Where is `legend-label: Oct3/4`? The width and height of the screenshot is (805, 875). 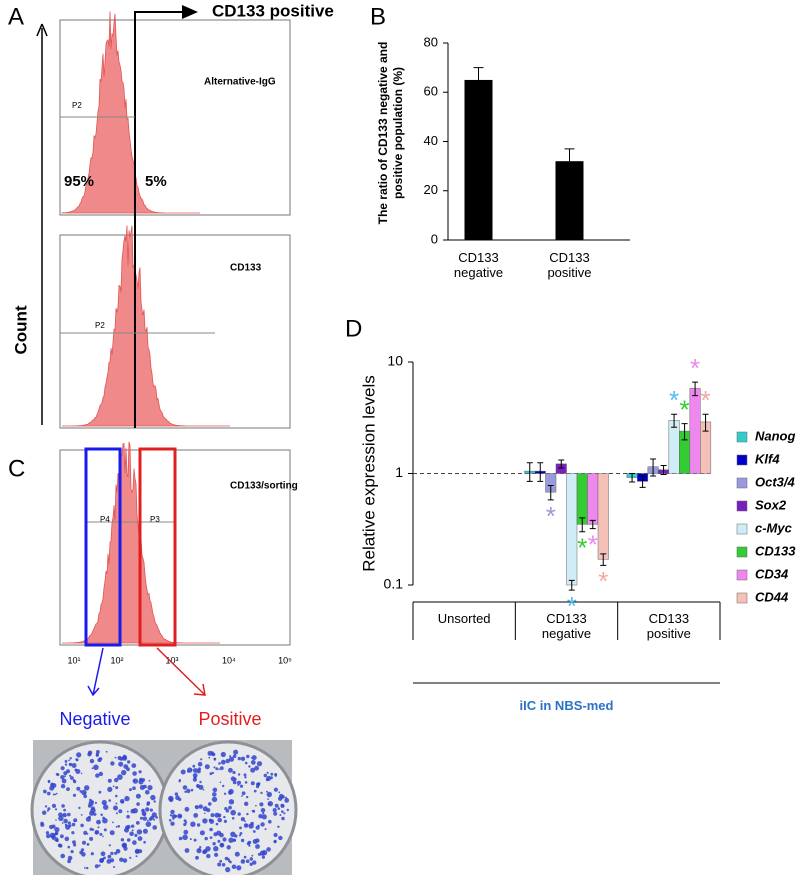 legend-label: Oct3/4 is located at coordinates (775, 481).